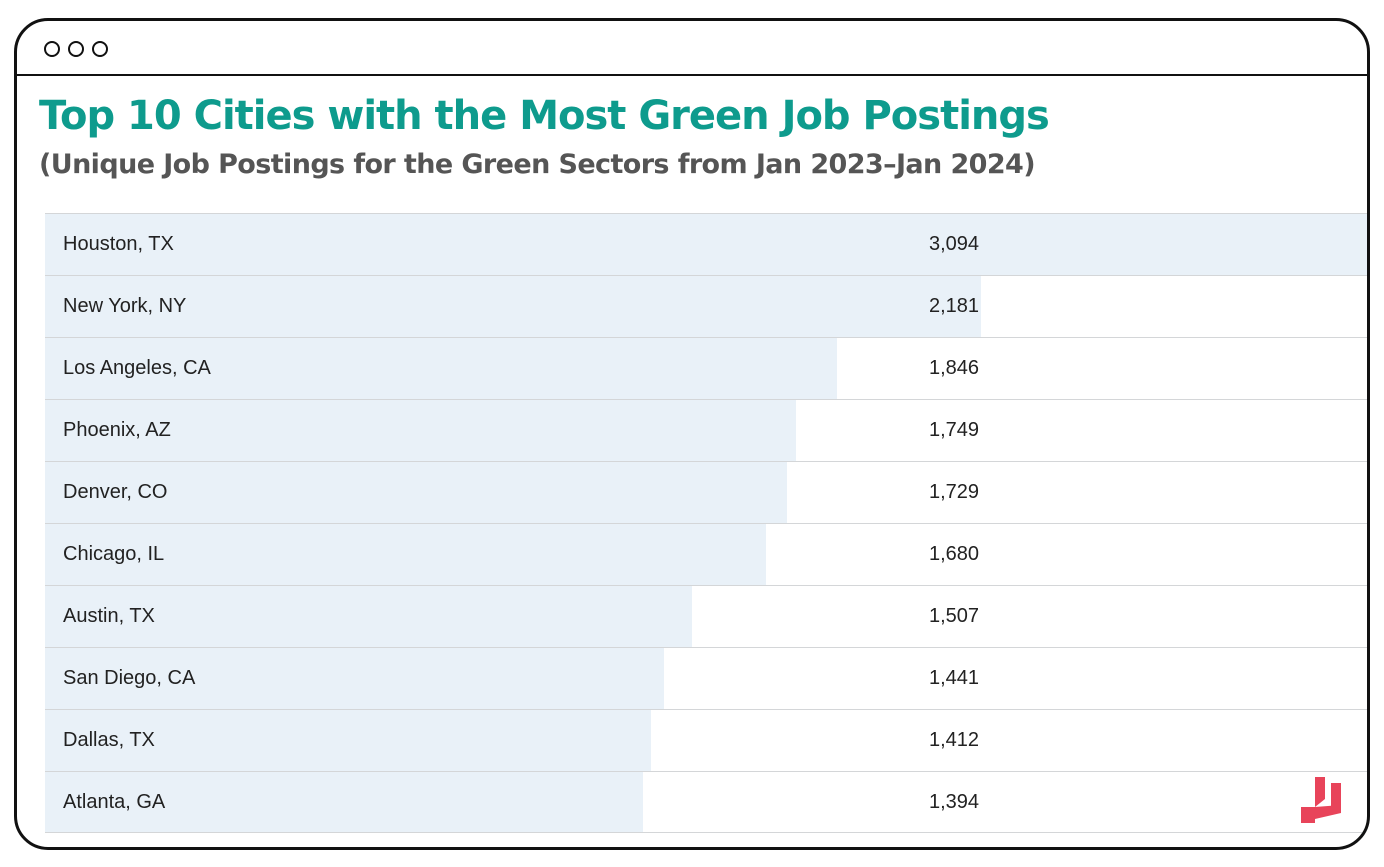 This screenshot has height=867, width=1384. What do you see at coordinates (114, 554) in the screenshot?
I see `category-label: Chicago, IL` at bounding box center [114, 554].